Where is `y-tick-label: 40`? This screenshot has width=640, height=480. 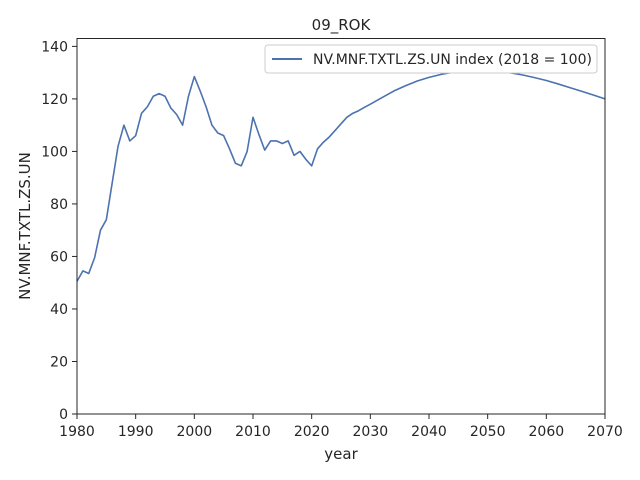
y-tick-label: 40 is located at coordinates (59, 310).